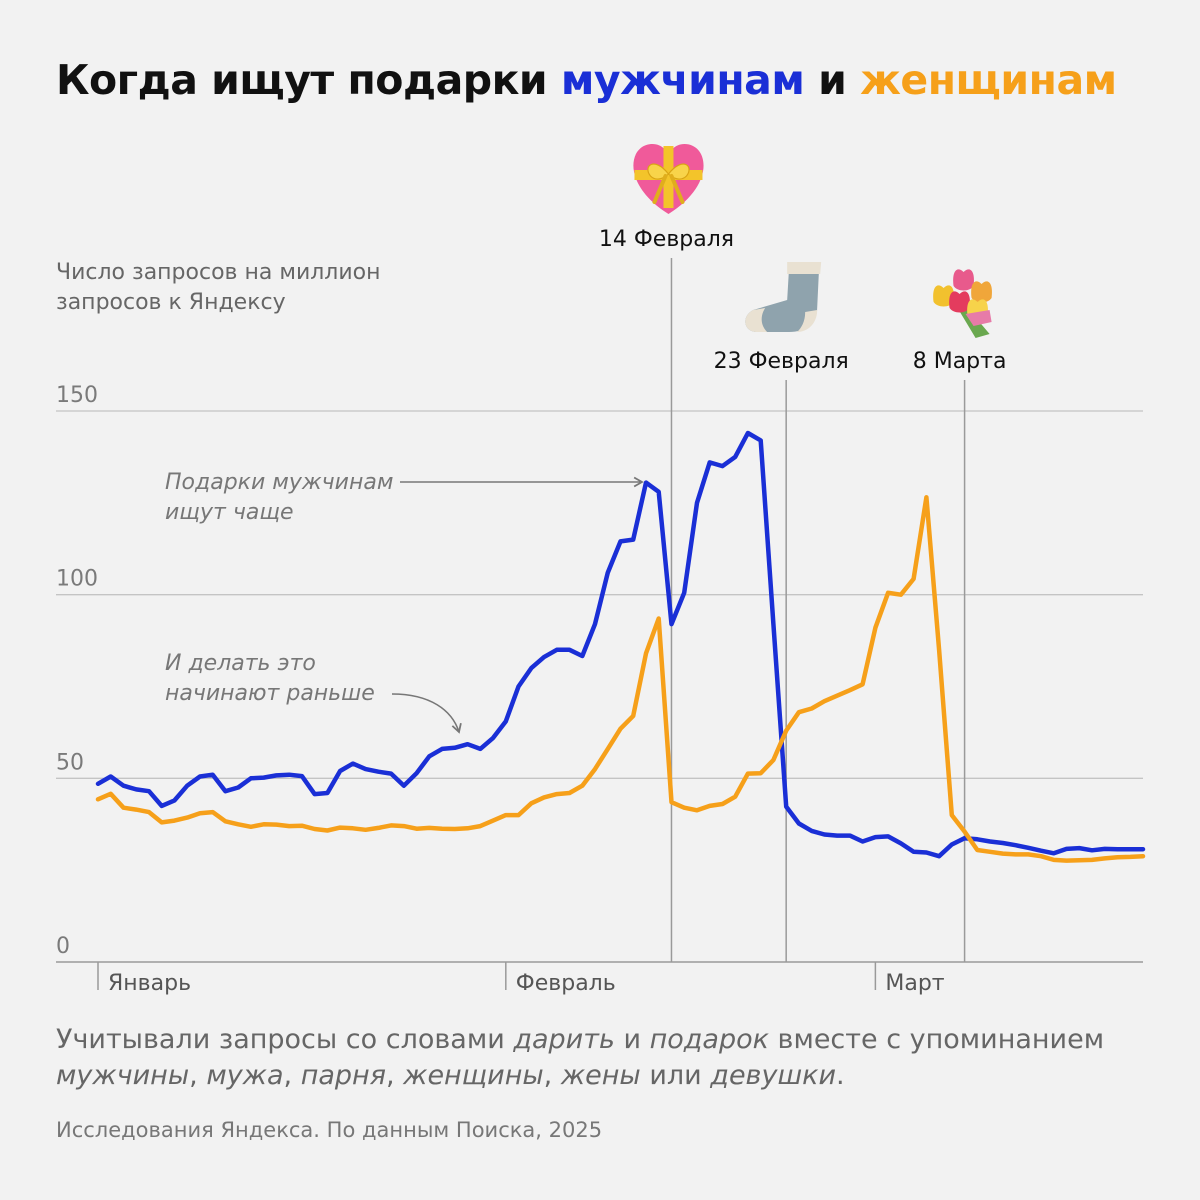 This screenshot has height=1200, width=1200. Describe the element at coordinates (149, 983) in the screenshot. I see `x-tick-label: Январь` at that location.